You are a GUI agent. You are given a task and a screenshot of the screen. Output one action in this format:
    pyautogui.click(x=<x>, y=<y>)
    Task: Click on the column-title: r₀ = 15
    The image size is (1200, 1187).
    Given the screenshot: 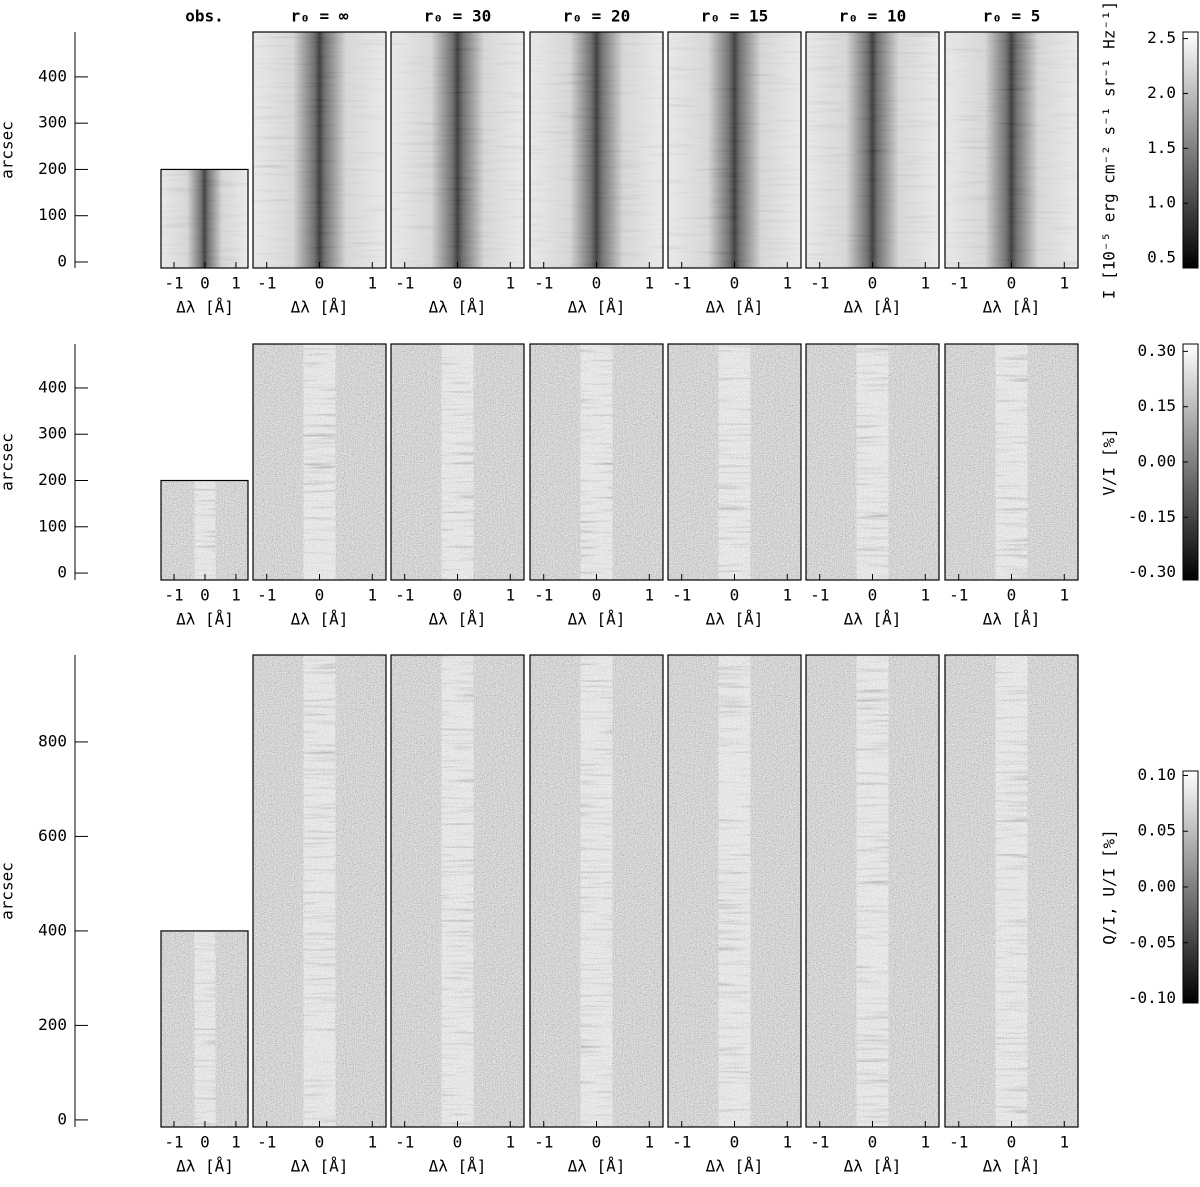 What is the action you would take?
    pyautogui.click(x=734, y=16)
    